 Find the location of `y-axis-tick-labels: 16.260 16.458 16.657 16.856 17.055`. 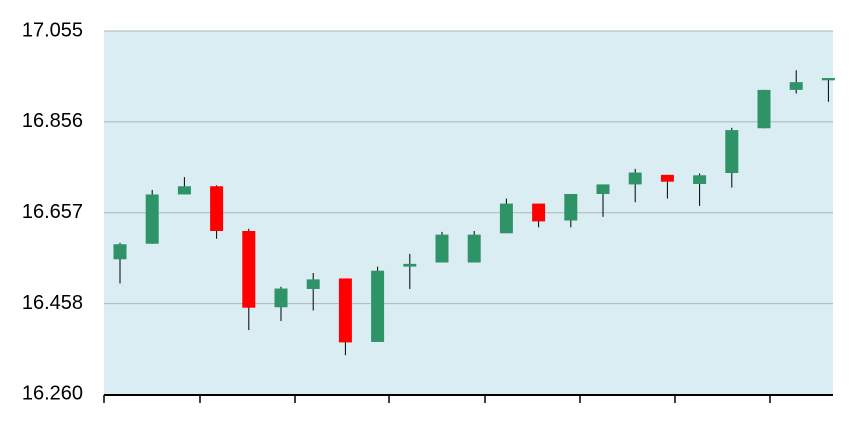

y-axis-tick-labels: 16.260 16.458 16.657 16.856 17.055 is located at coordinates (52, 211).